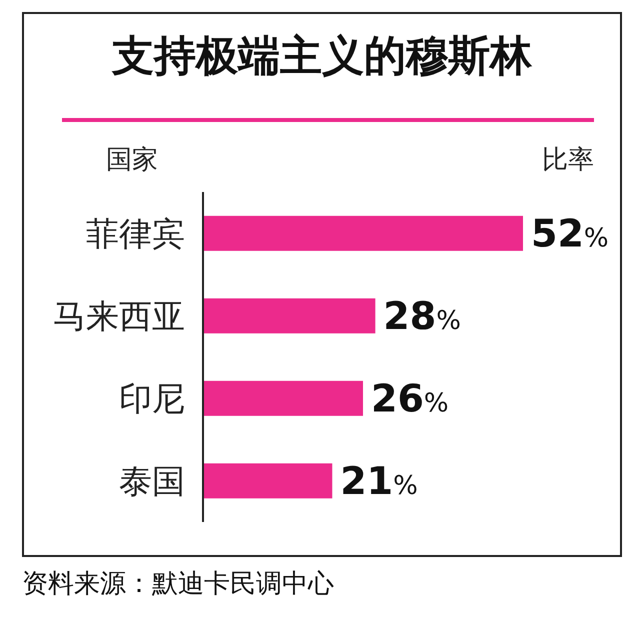 The height and width of the screenshot is (642, 639). I want to click on text: 资料来源：默迪卡民调中心, so click(178, 584).